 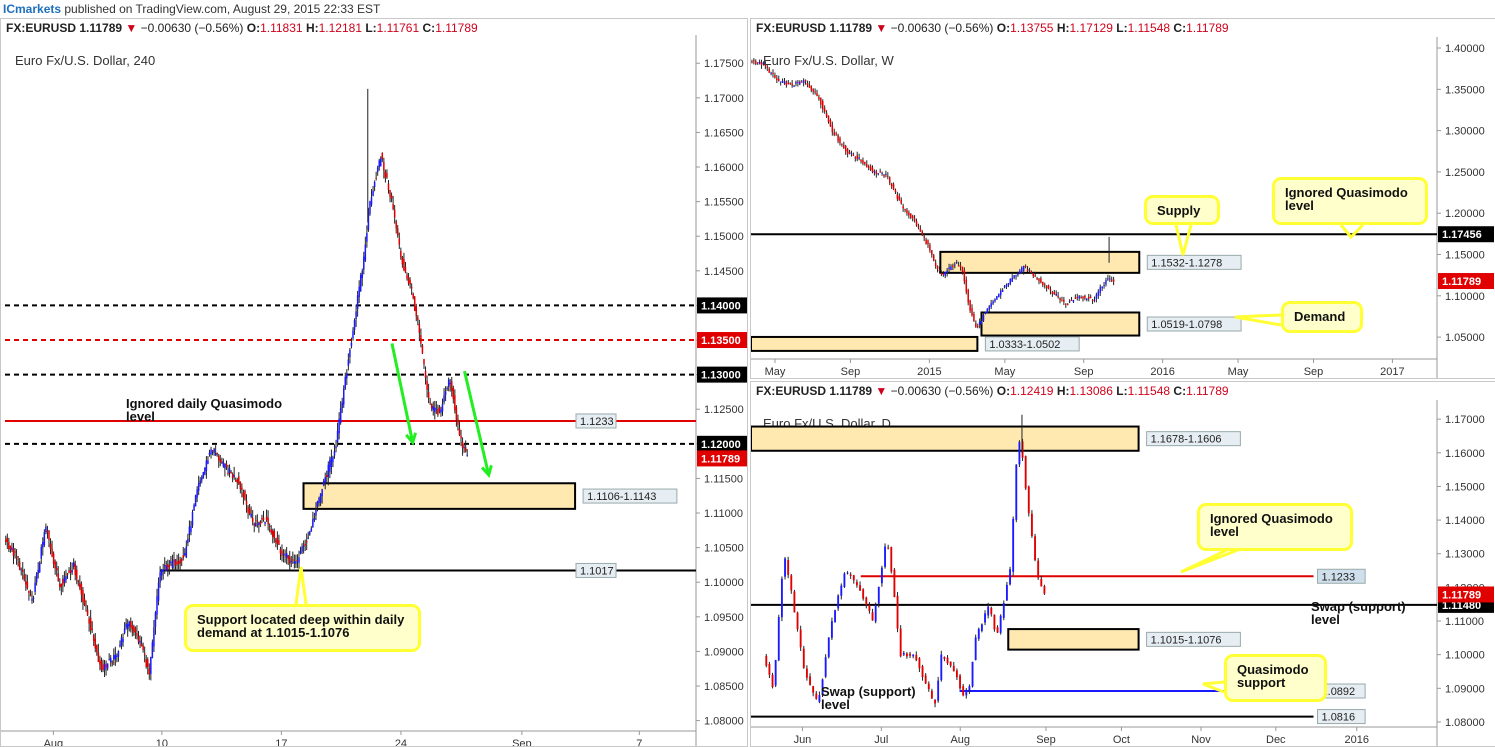 What do you see at coordinates (851, 28) in the screenshot?
I see `price: 1.11789` at bounding box center [851, 28].